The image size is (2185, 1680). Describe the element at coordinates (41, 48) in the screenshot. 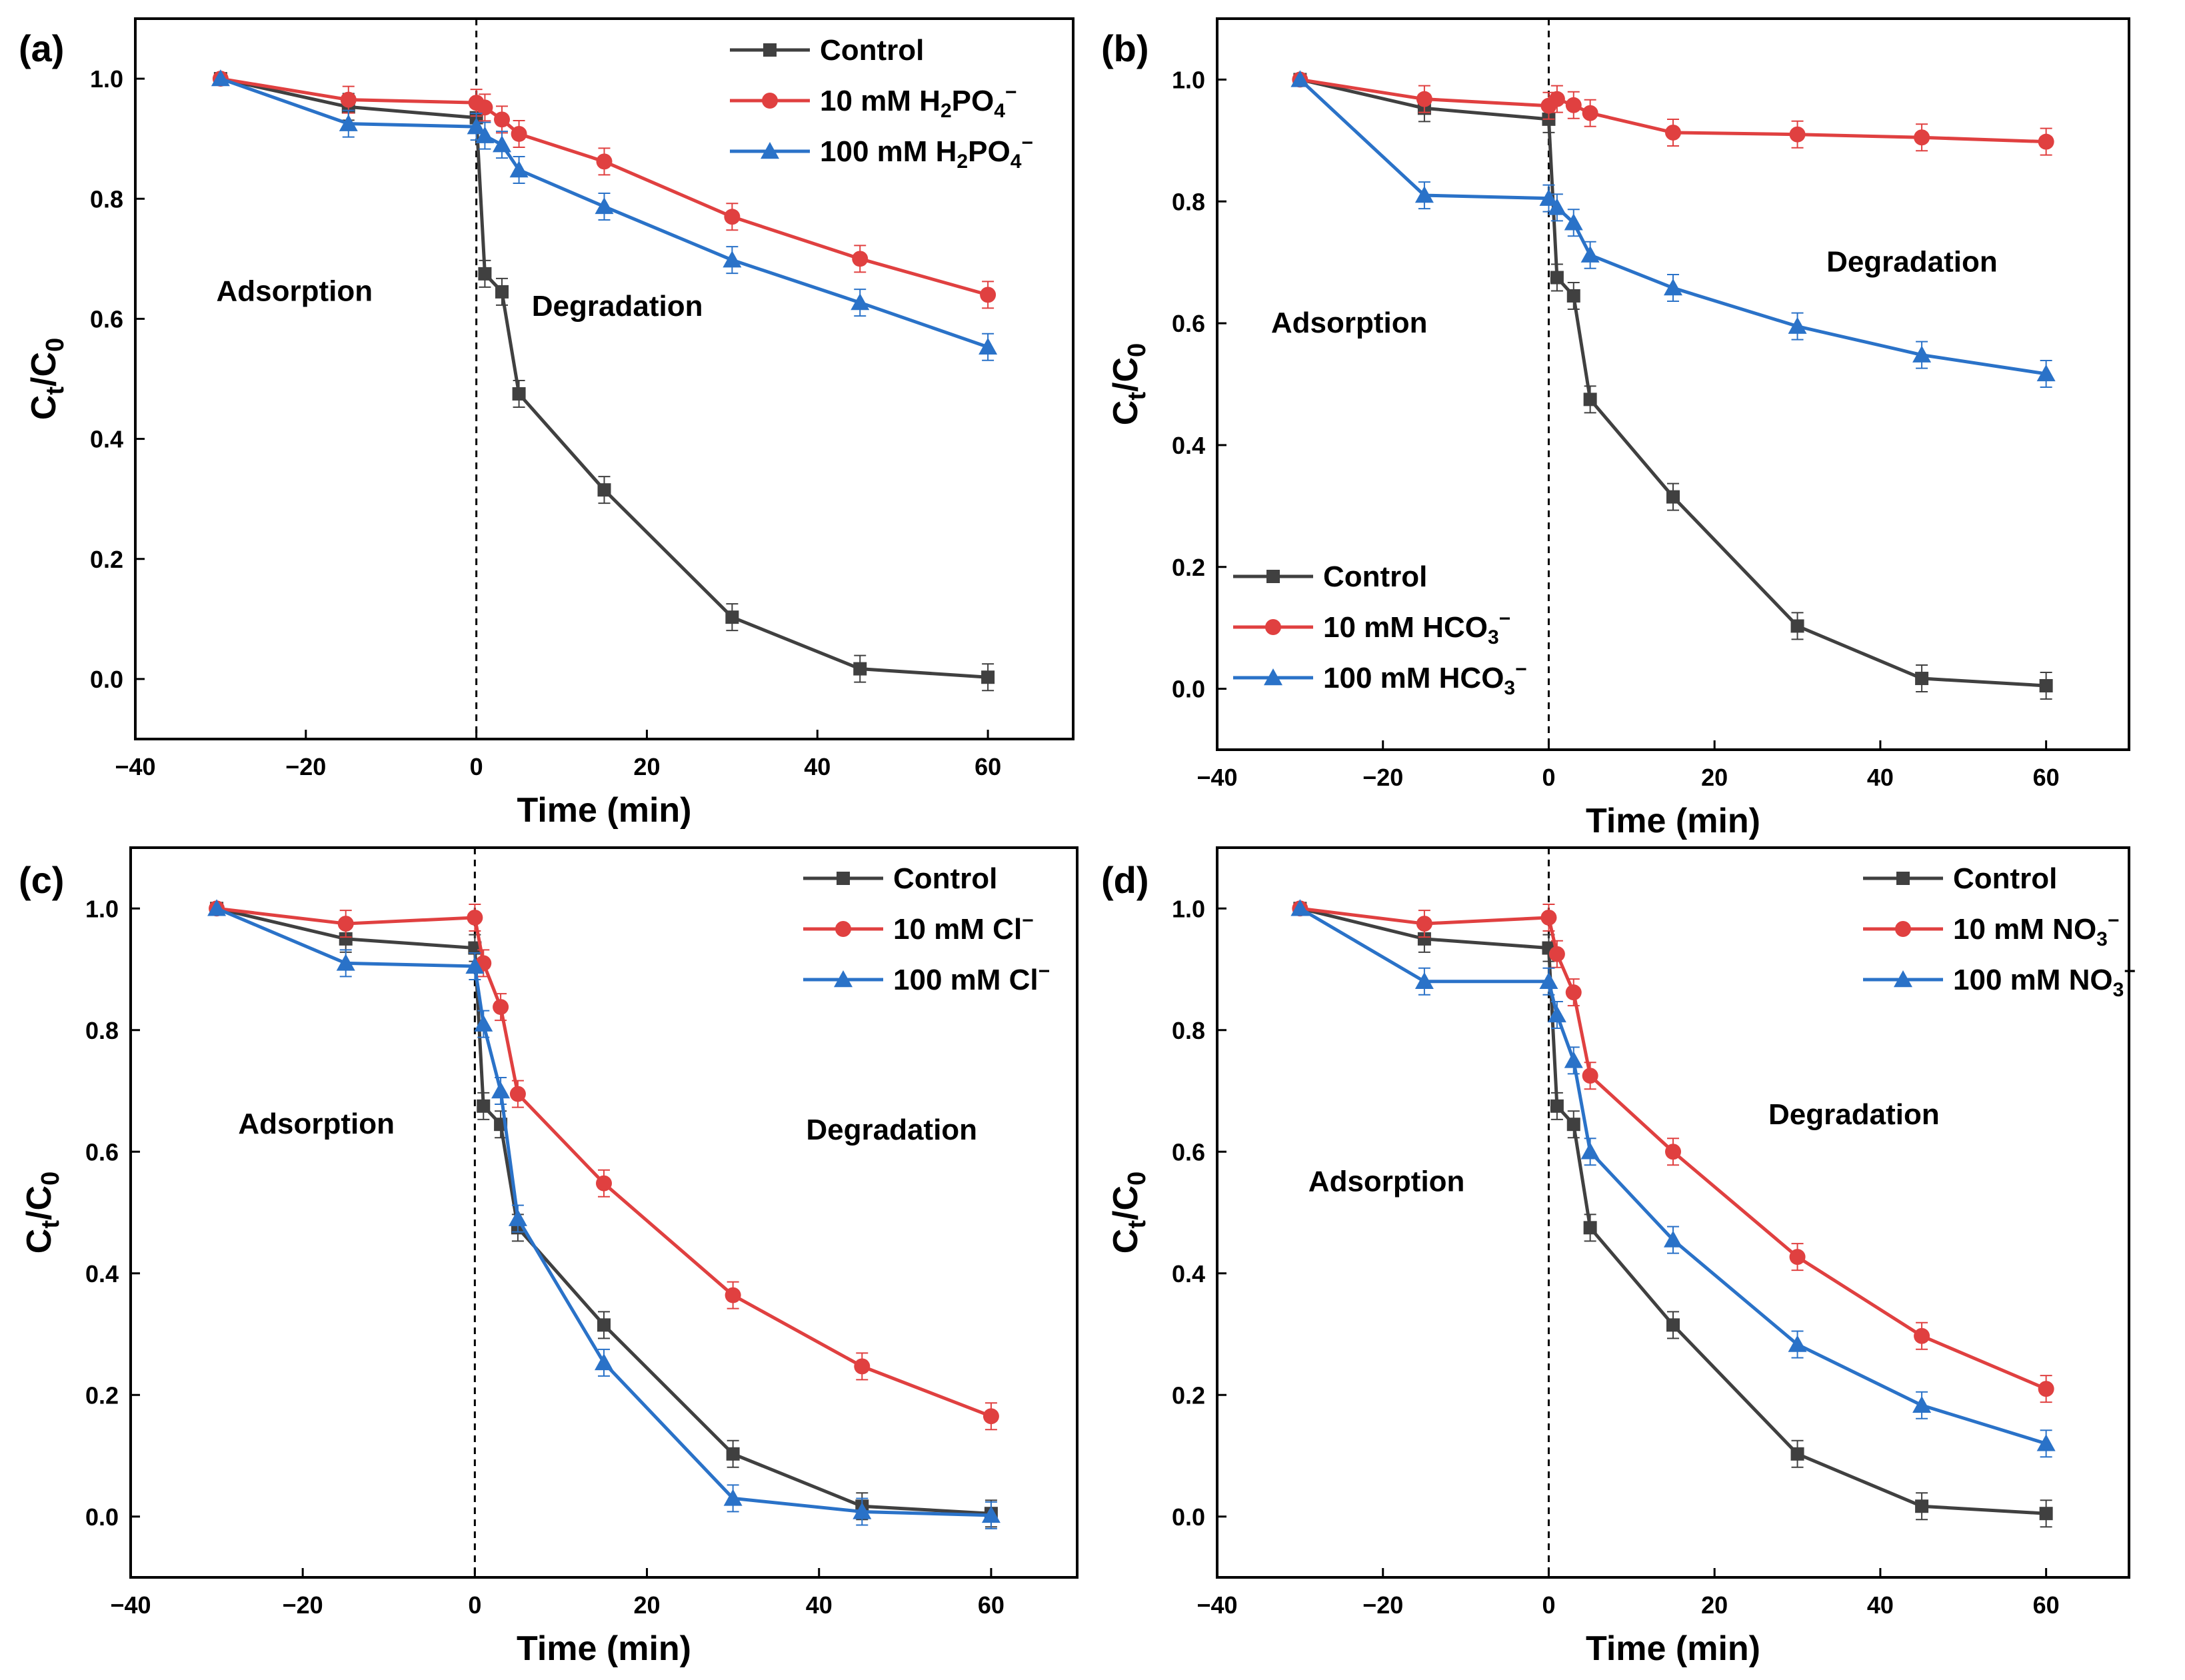

I see `panel-letter: (a)` at that location.